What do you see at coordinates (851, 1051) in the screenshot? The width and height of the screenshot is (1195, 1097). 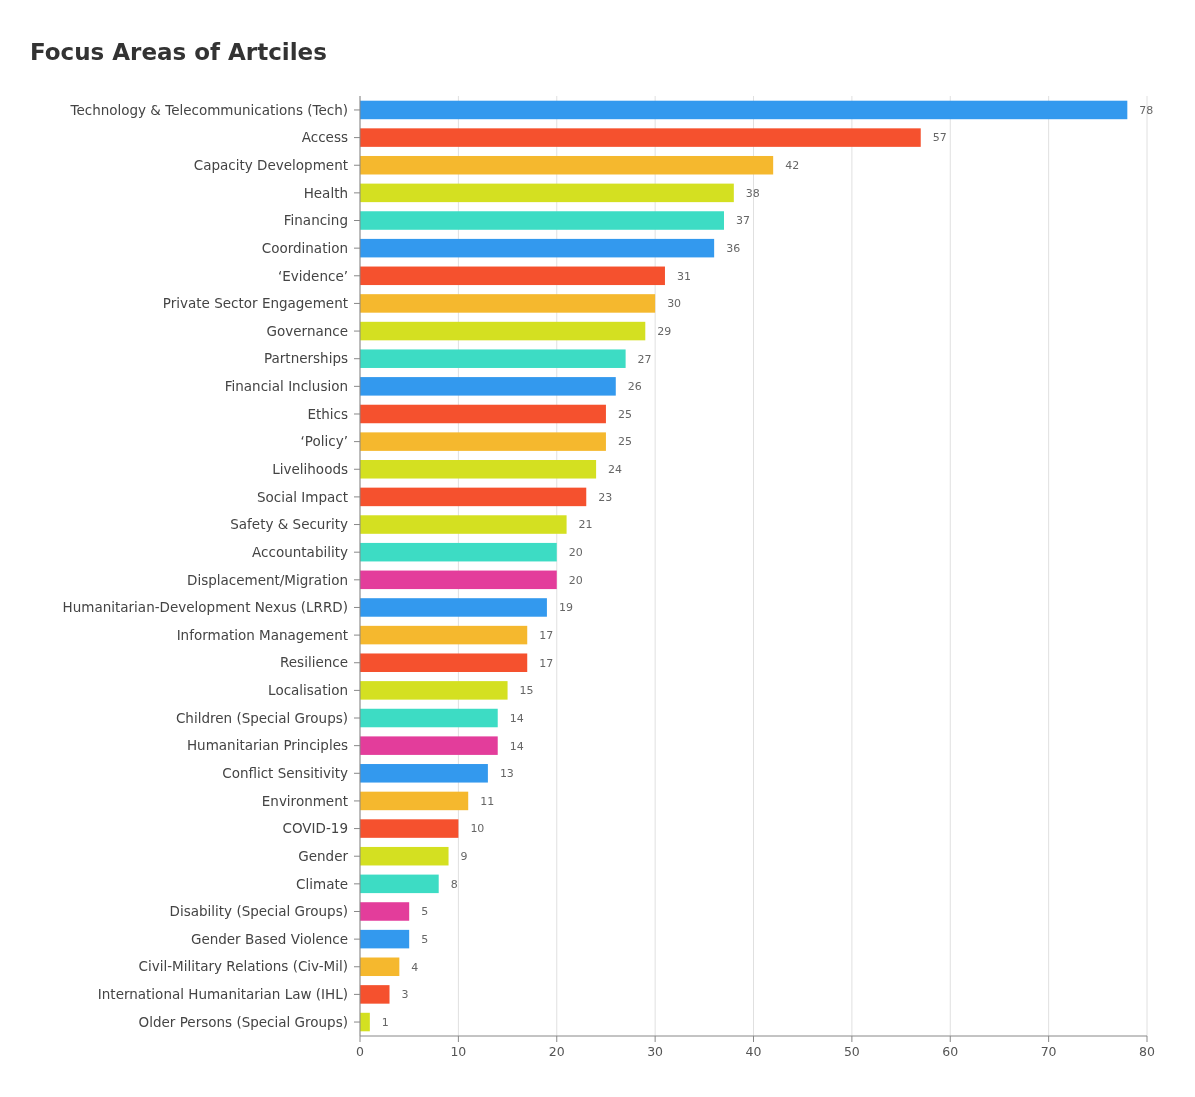 I see `x-tick-label: 50` at bounding box center [851, 1051].